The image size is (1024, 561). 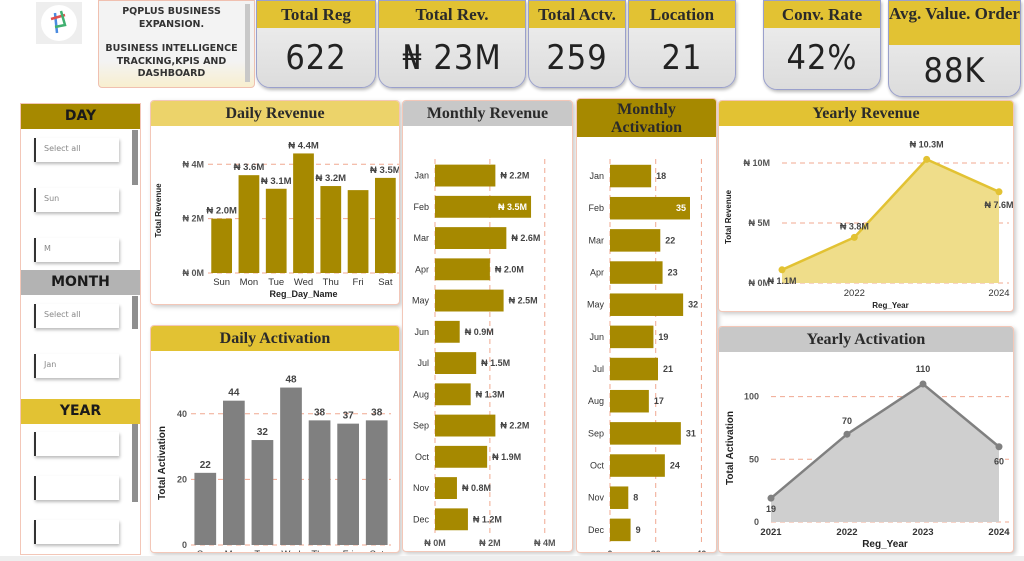 What do you see at coordinates (182, 414) in the screenshot?
I see `y-tick-label: 40` at bounding box center [182, 414].